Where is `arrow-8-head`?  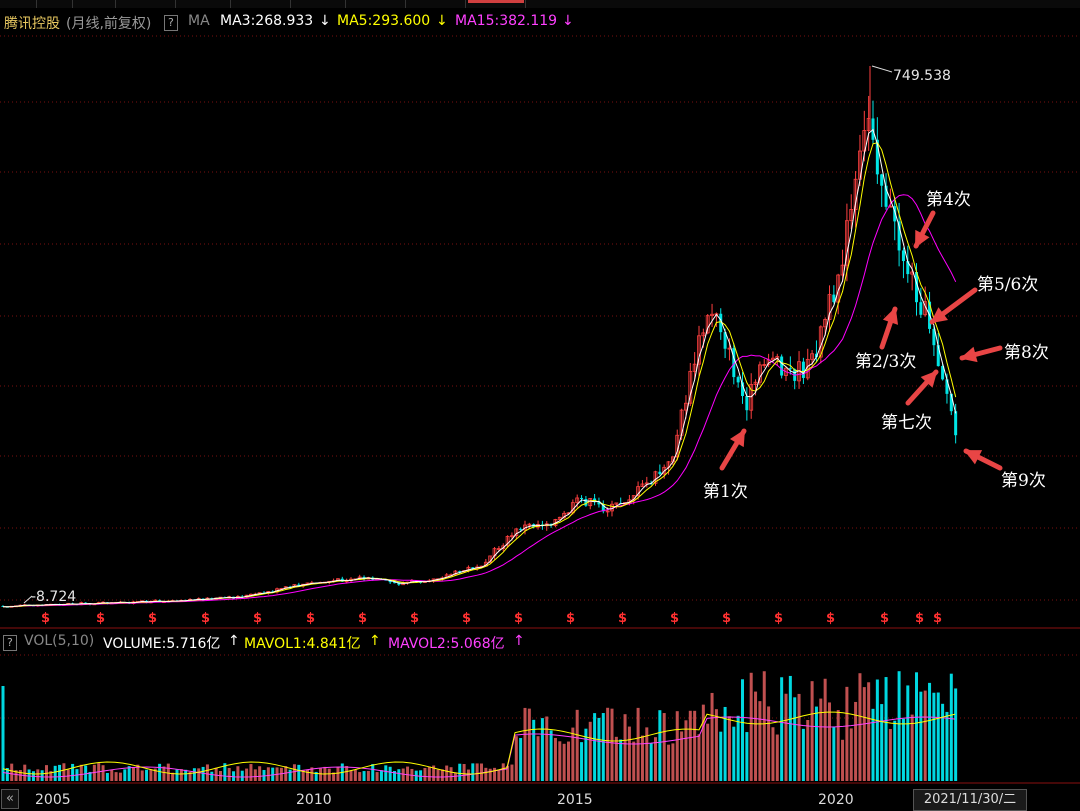
arrow-8-head is located at coordinates (969, 354).